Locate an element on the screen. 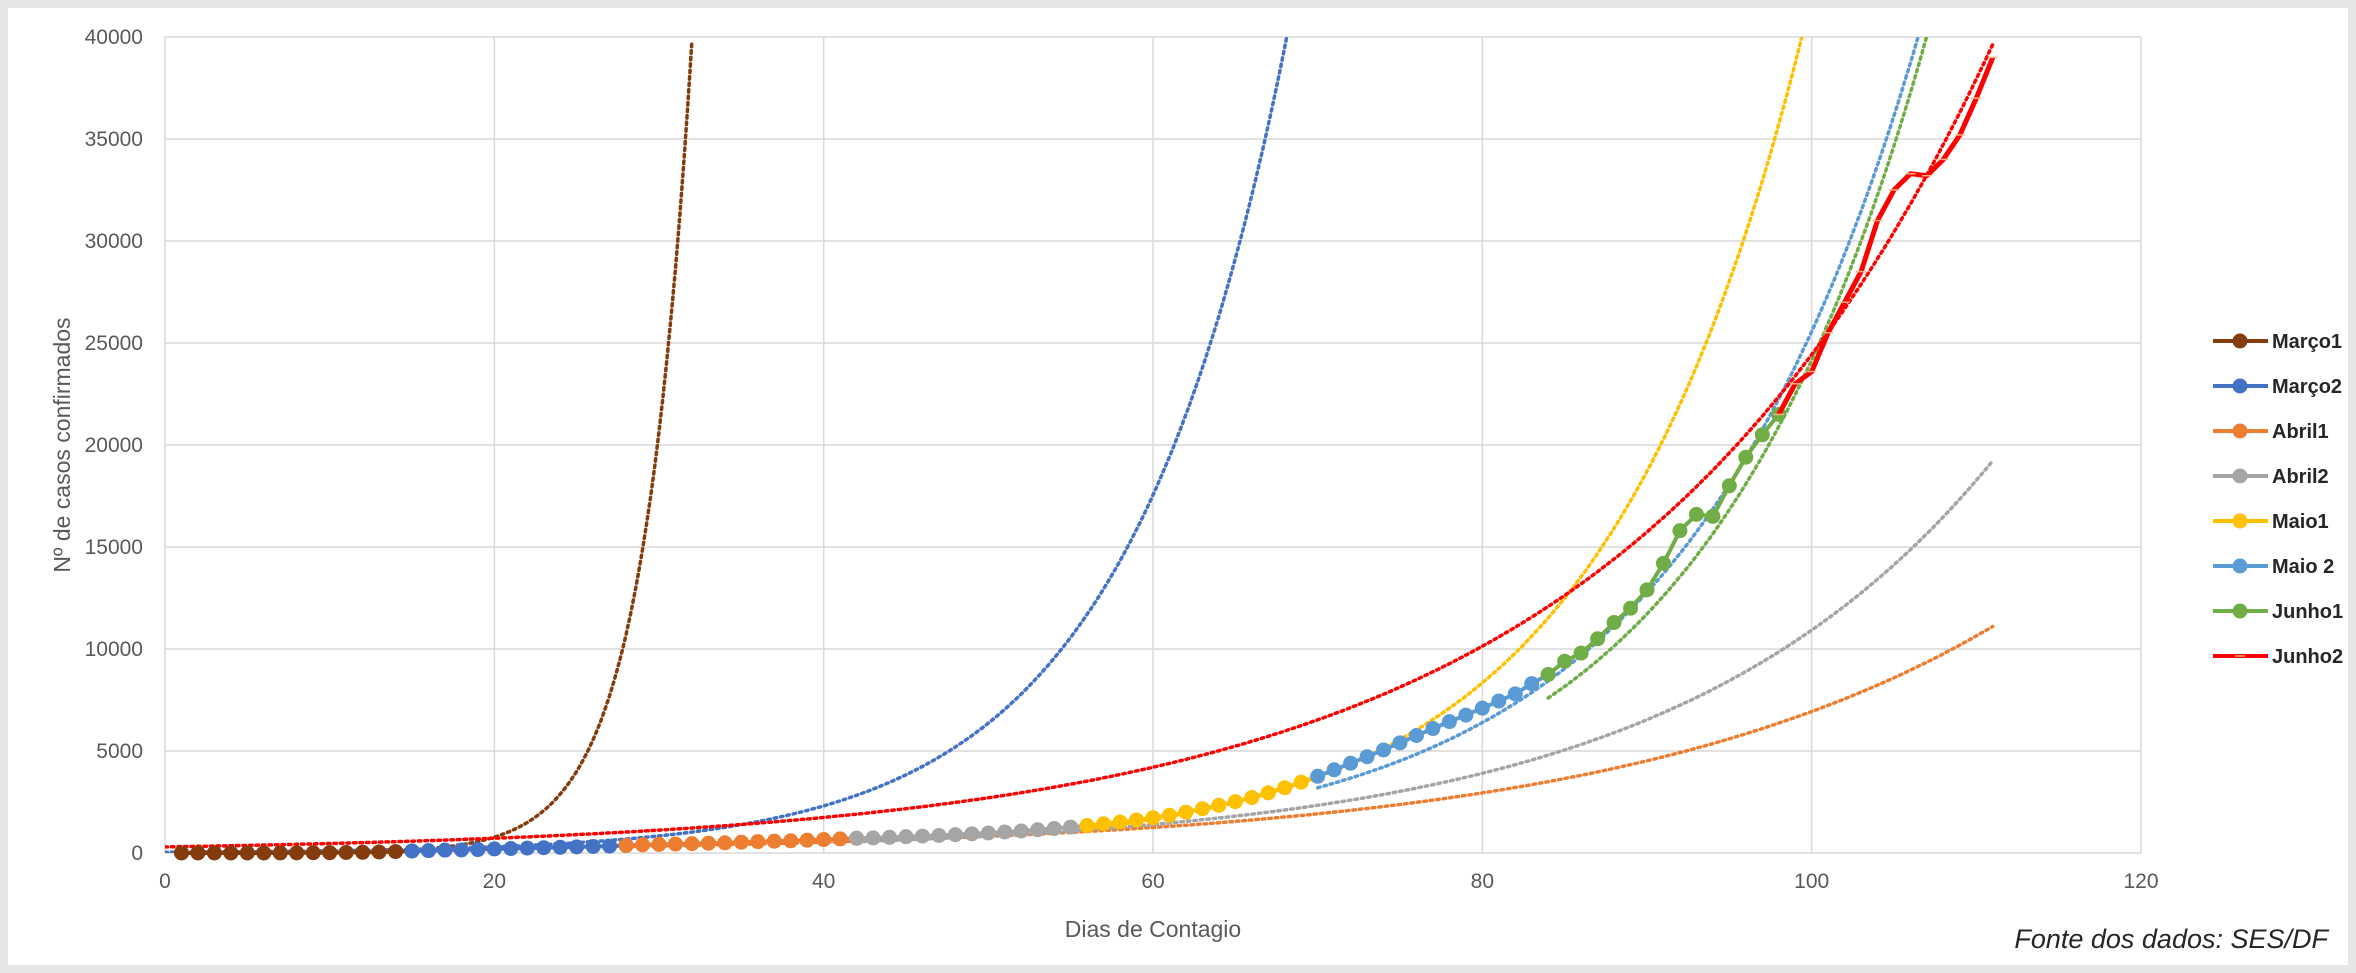  y-tick-label: 10000 is located at coordinates (114, 649).